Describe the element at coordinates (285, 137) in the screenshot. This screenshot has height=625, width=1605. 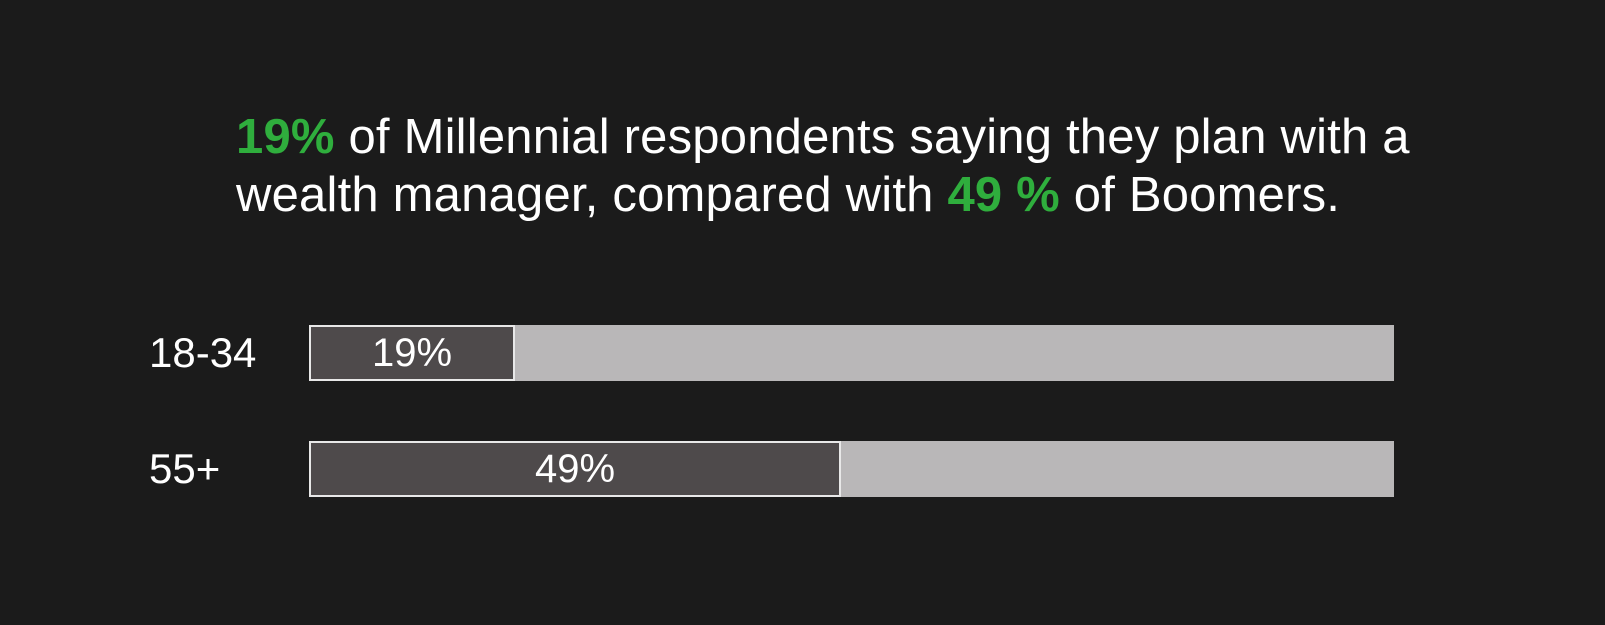
I see `headline-highlight-millennials: 19%` at that location.